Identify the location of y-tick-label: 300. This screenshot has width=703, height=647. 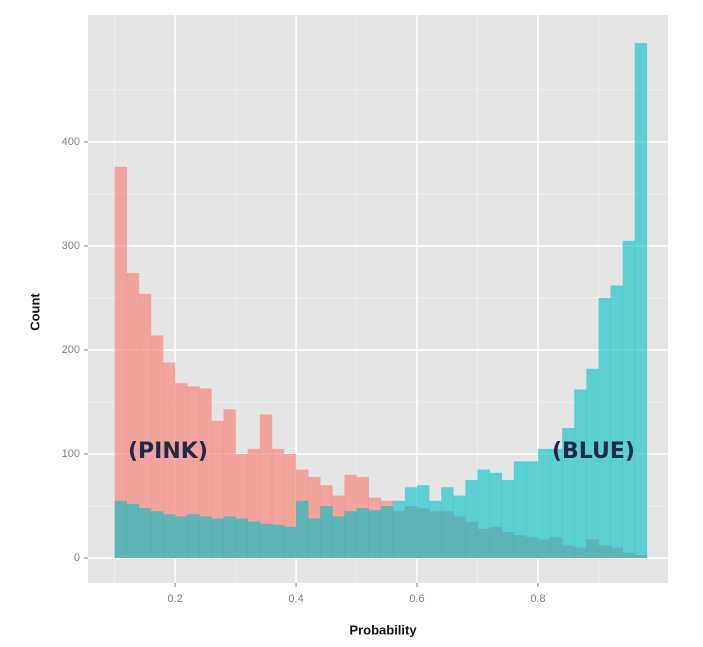
(71, 246).